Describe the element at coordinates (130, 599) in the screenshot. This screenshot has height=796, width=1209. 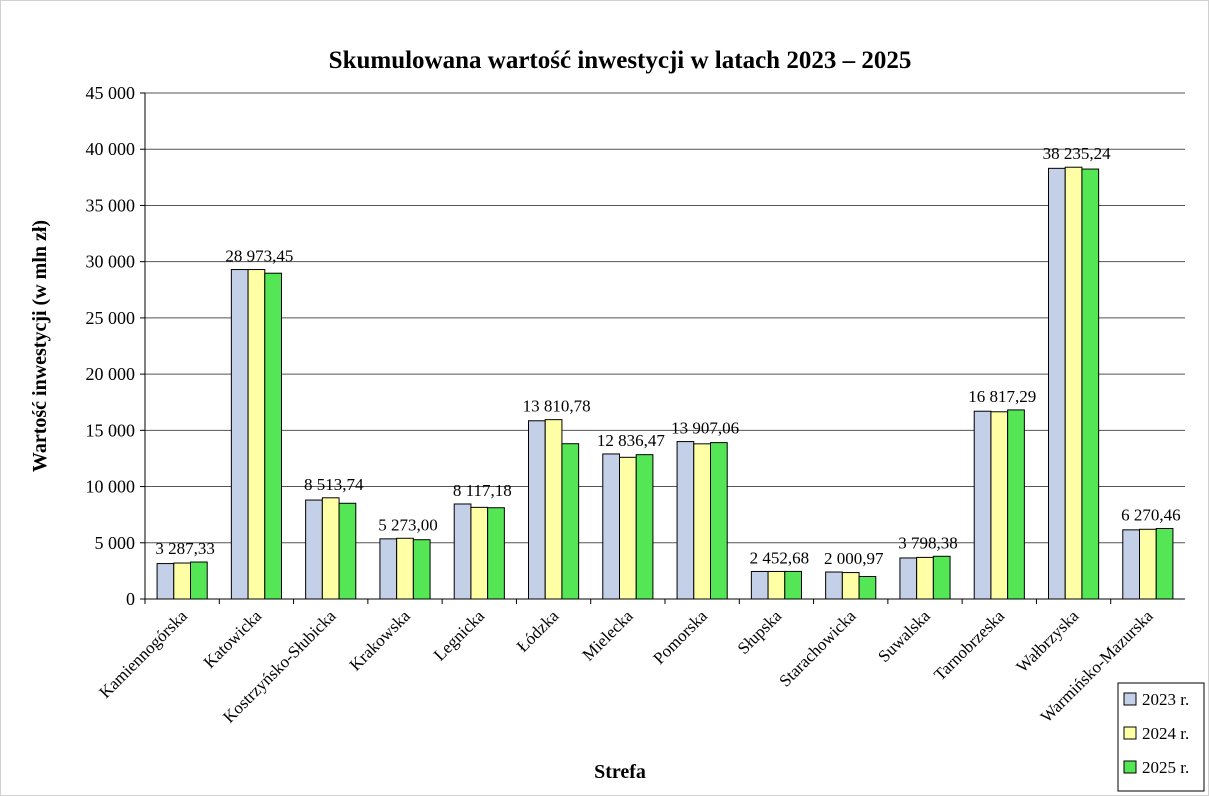
I see `y-tick-label: 0` at that location.